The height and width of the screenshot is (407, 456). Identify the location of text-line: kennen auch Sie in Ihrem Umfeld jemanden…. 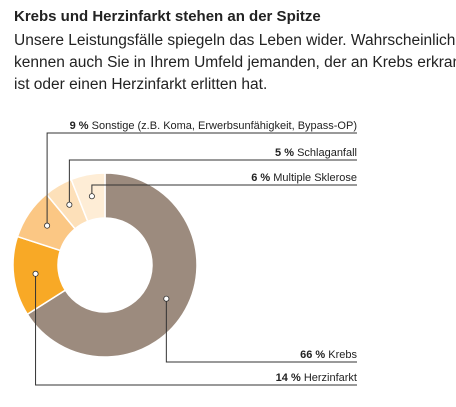
(235, 62).